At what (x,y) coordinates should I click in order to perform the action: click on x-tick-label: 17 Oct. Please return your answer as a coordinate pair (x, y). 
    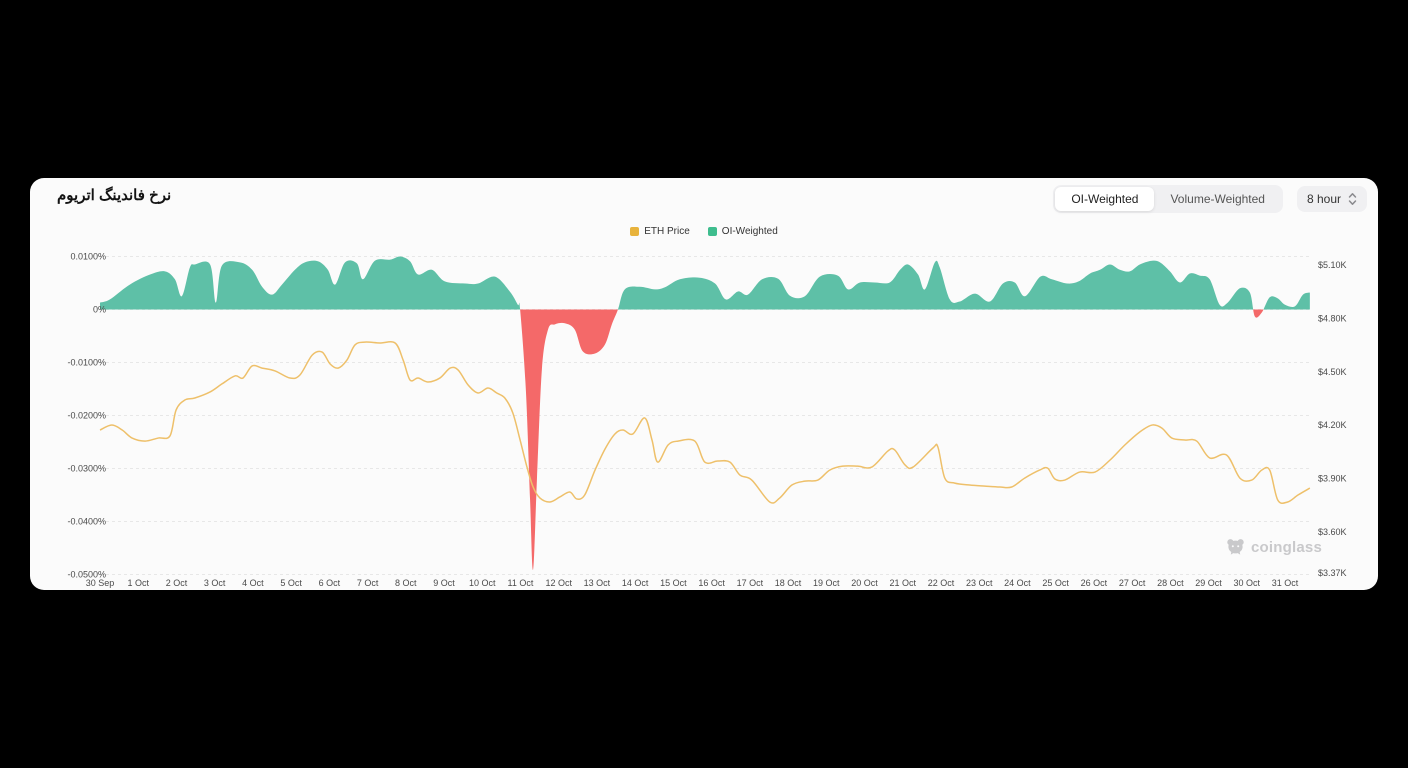
    Looking at the image, I should click on (750, 583).